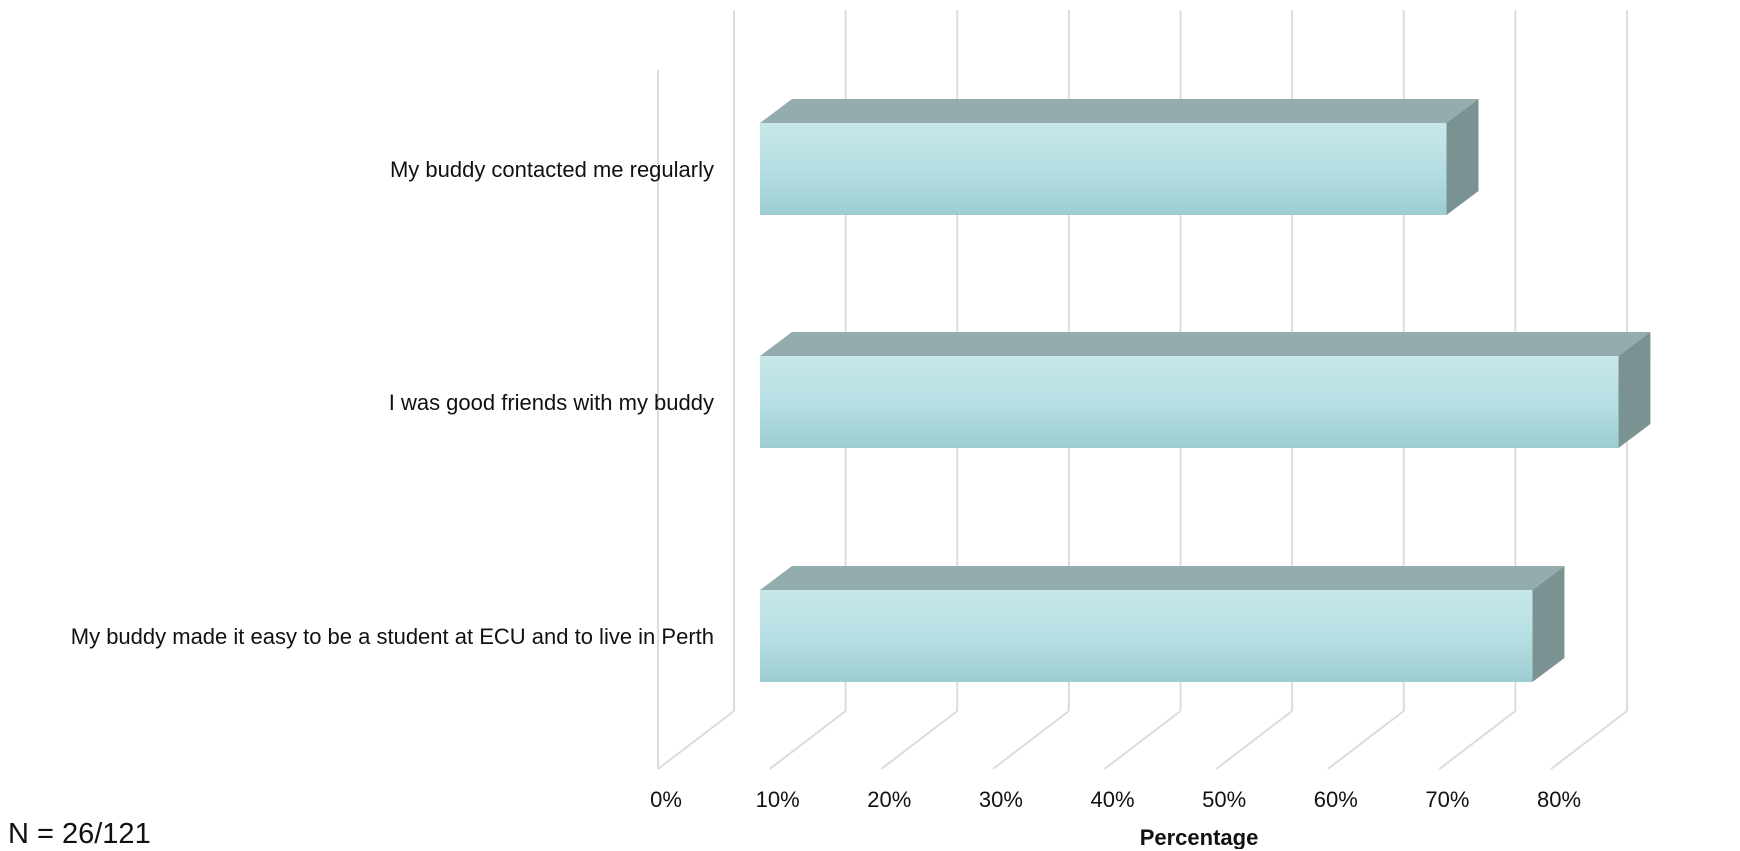 The height and width of the screenshot is (851, 1740). Describe the element at coordinates (666, 799) in the screenshot. I see `x-tick-label: 0%` at that location.